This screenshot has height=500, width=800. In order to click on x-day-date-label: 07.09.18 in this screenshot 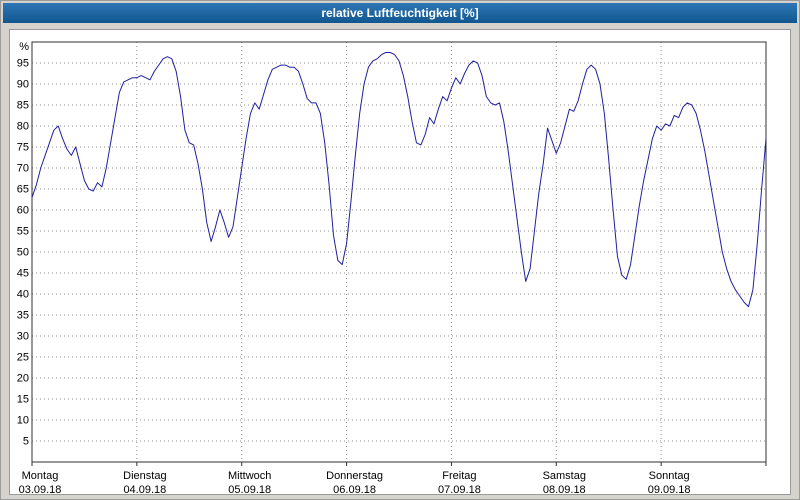, I will do `click(459, 490)`.